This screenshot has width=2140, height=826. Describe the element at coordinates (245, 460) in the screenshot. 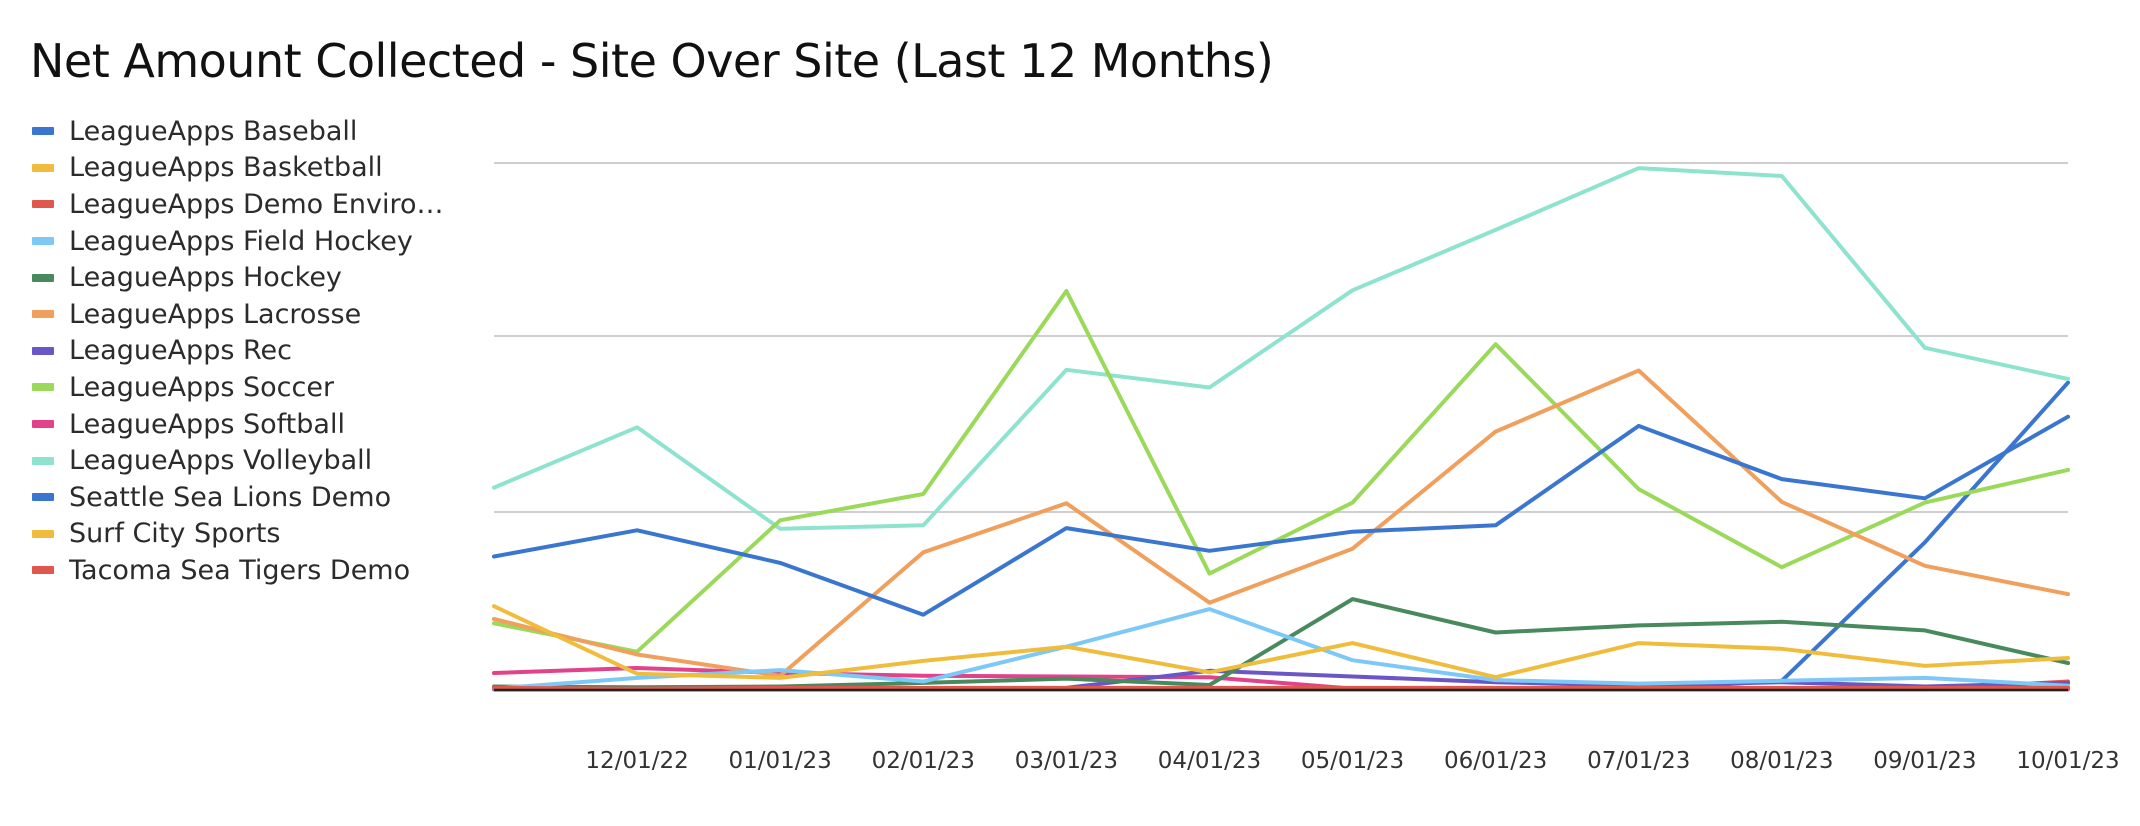

I see `legend-item: LeagueApps Volleyball` at that location.